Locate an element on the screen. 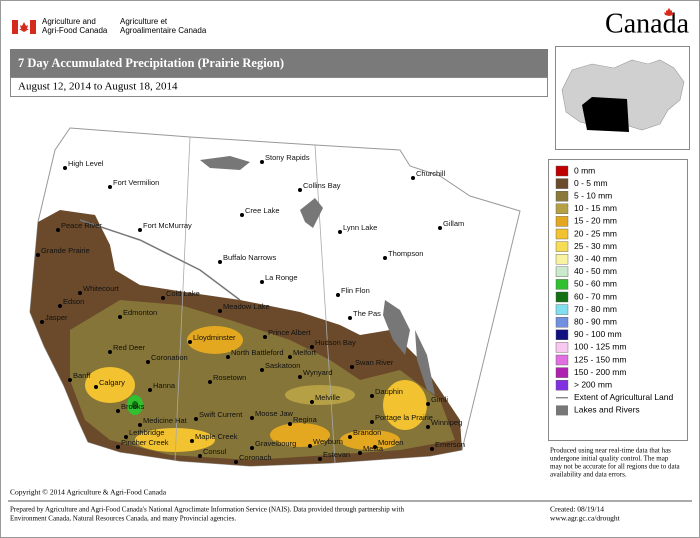  city-label: Gravelbourg is located at coordinates (275, 443).